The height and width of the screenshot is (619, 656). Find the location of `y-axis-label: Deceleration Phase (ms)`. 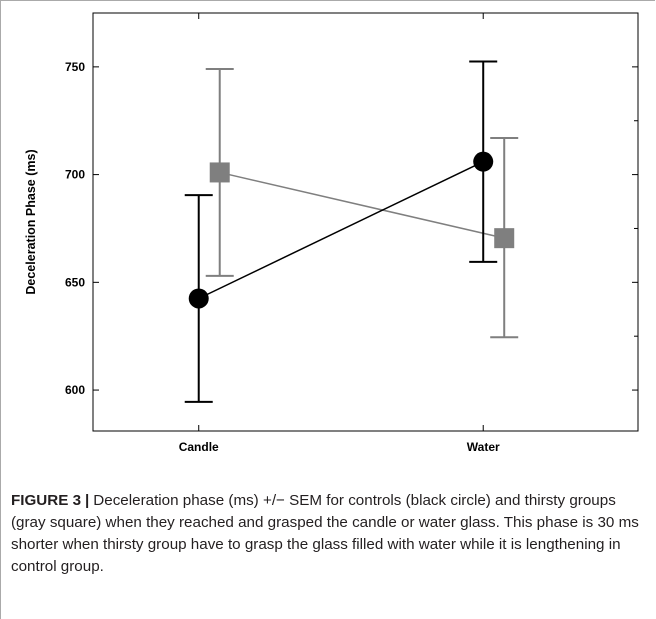

y-axis-label: Deceleration Phase (ms) is located at coordinates (31, 221).